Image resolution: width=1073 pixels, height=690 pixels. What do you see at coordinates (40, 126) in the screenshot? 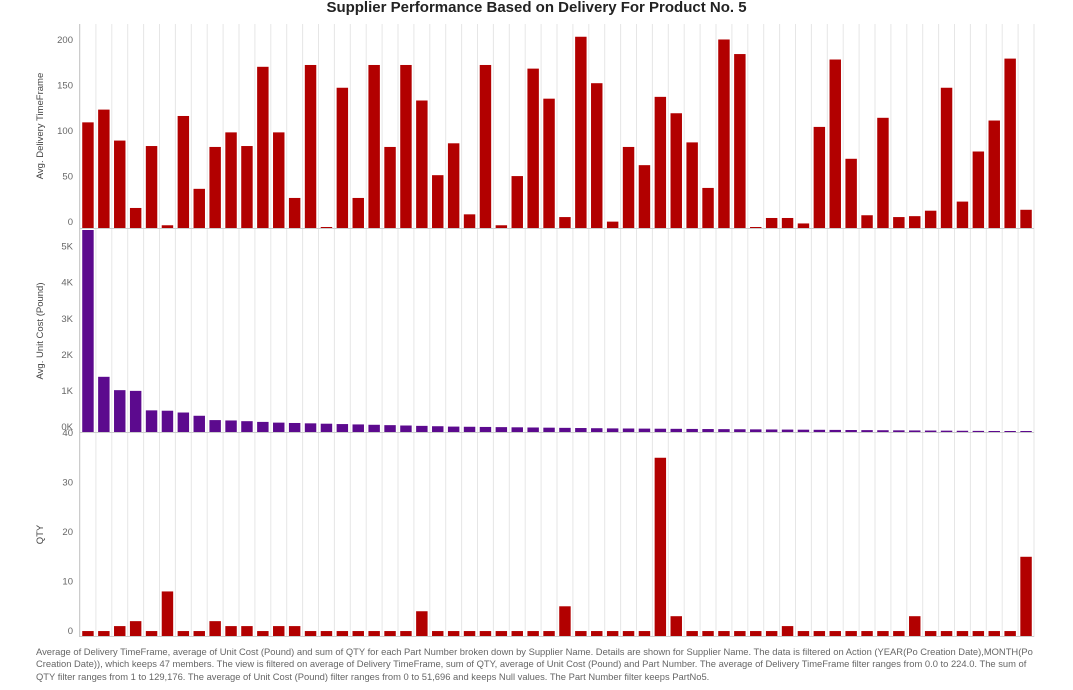
I see `y-axis-title: Avg. Delivery TimeFrame` at bounding box center [40, 126].